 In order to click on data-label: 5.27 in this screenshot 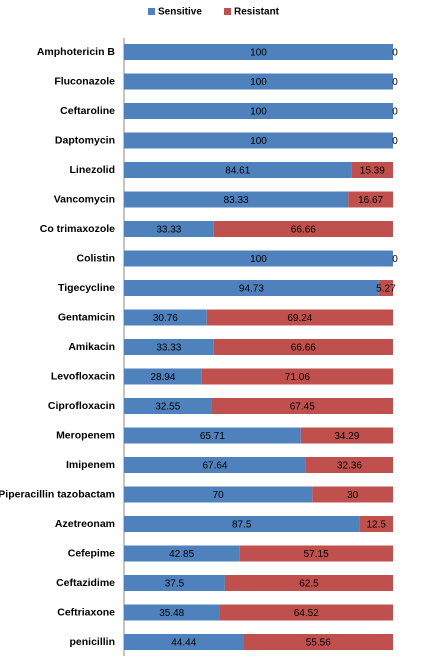, I will do `click(386, 289)`.